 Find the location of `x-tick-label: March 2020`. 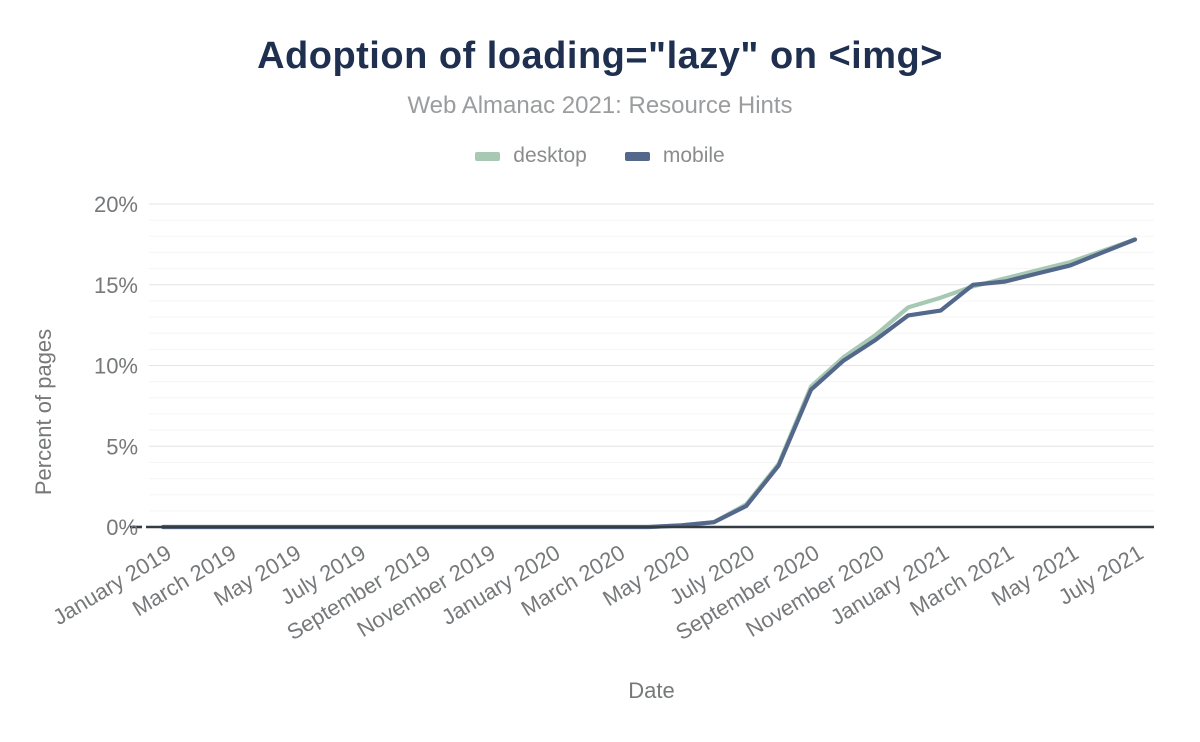

x-tick-label: March 2020 is located at coordinates (573, 580).